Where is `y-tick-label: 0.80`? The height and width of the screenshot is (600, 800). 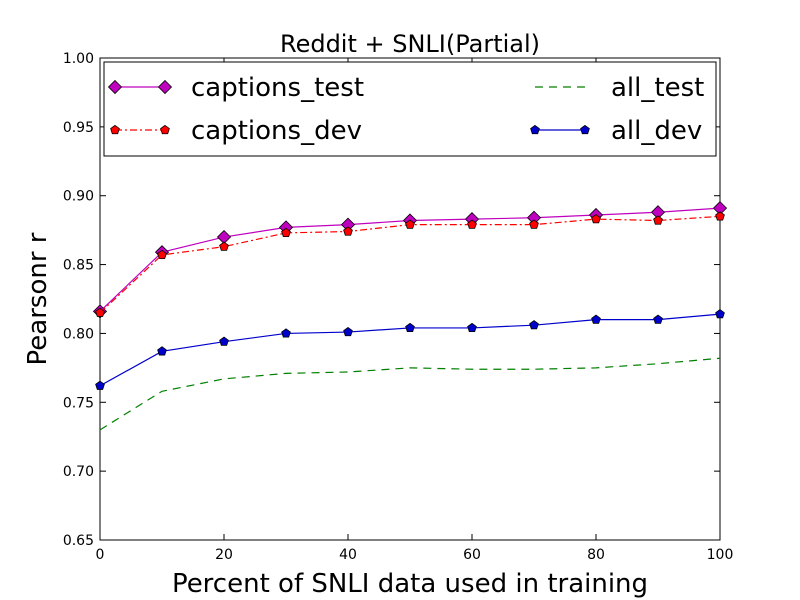
y-tick-label: 0.80 is located at coordinates (78, 334).